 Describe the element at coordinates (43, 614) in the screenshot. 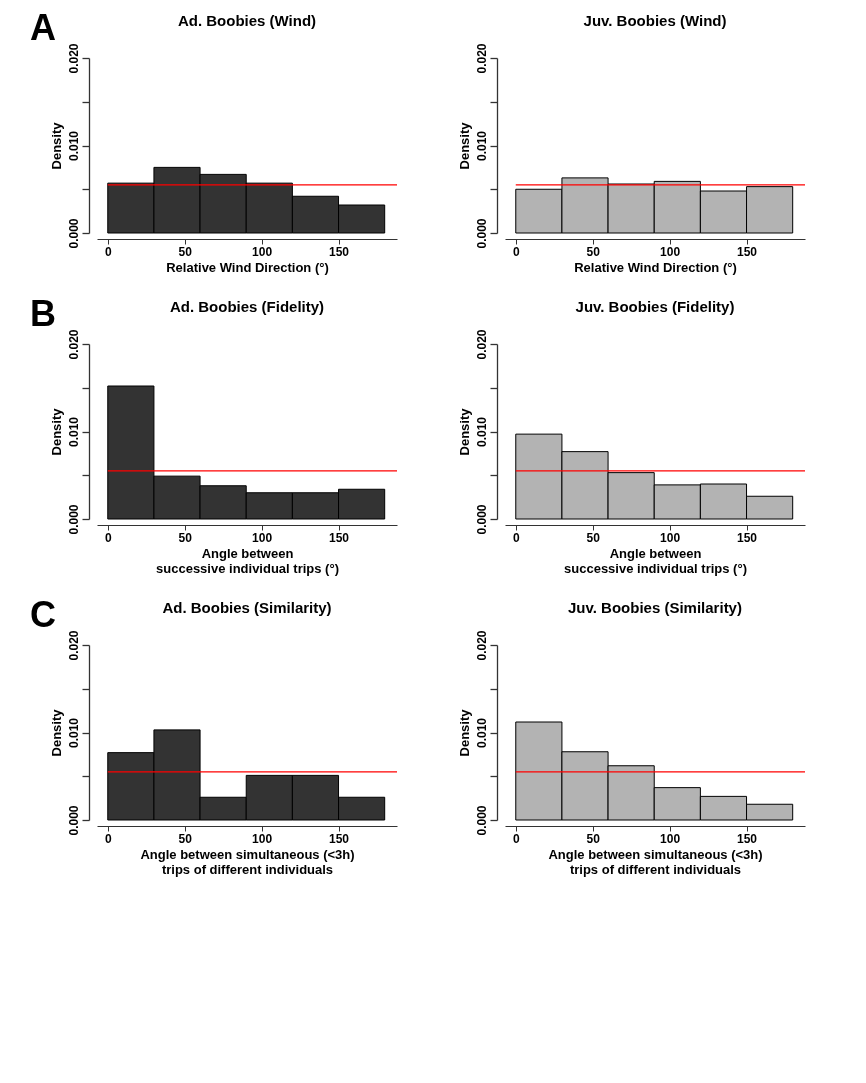

I see `text: C` at that location.